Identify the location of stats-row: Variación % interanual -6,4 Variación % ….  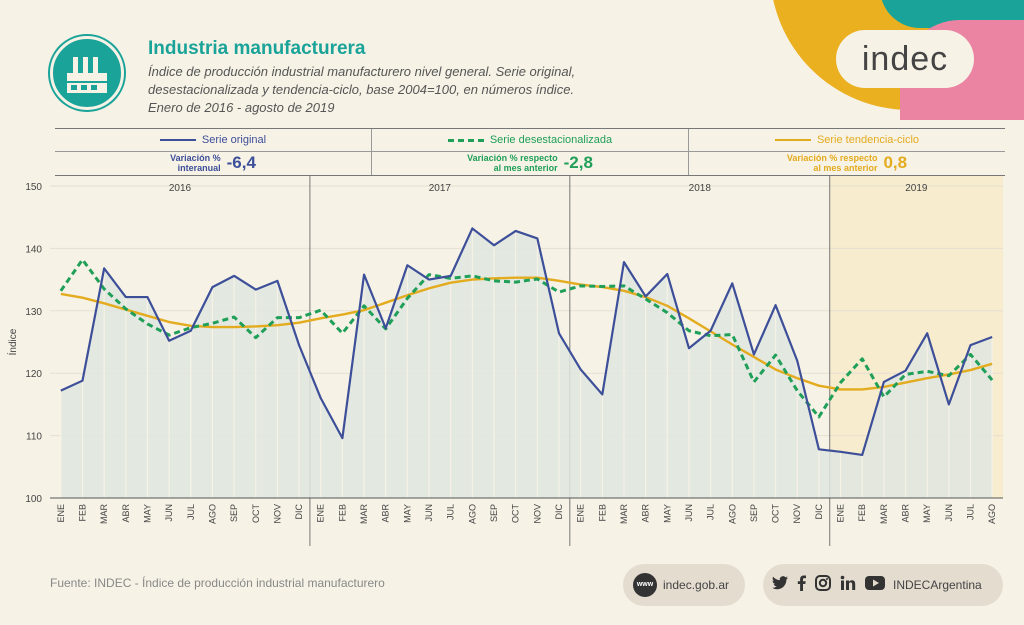
(530, 163).